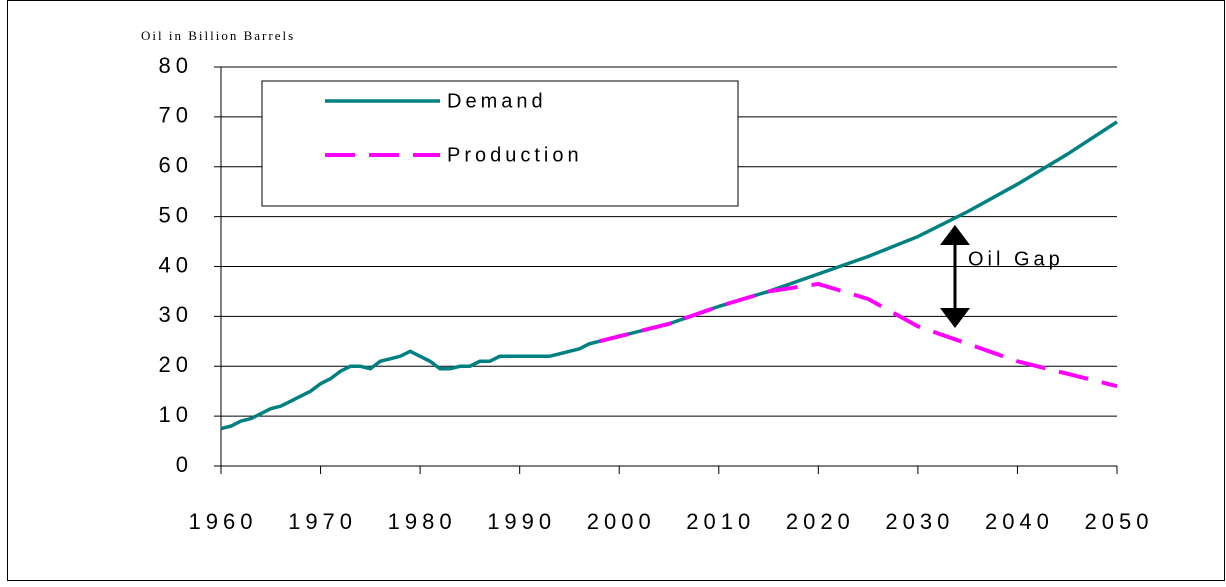 The height and width of the screenshot is (587, 1226). Describe the element at coordinates (223, 521) in the screenshot. I see `x-tick-label: 1960` at that location.